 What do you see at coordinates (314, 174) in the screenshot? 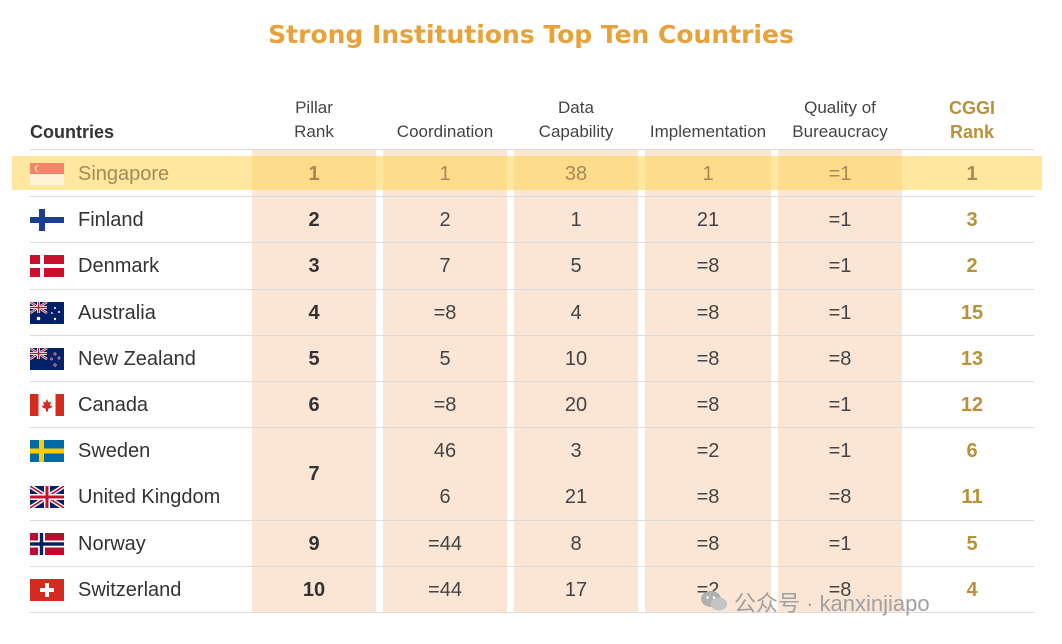
I see `pillar-rank-cell: 1` at bounding box center [314, 174].